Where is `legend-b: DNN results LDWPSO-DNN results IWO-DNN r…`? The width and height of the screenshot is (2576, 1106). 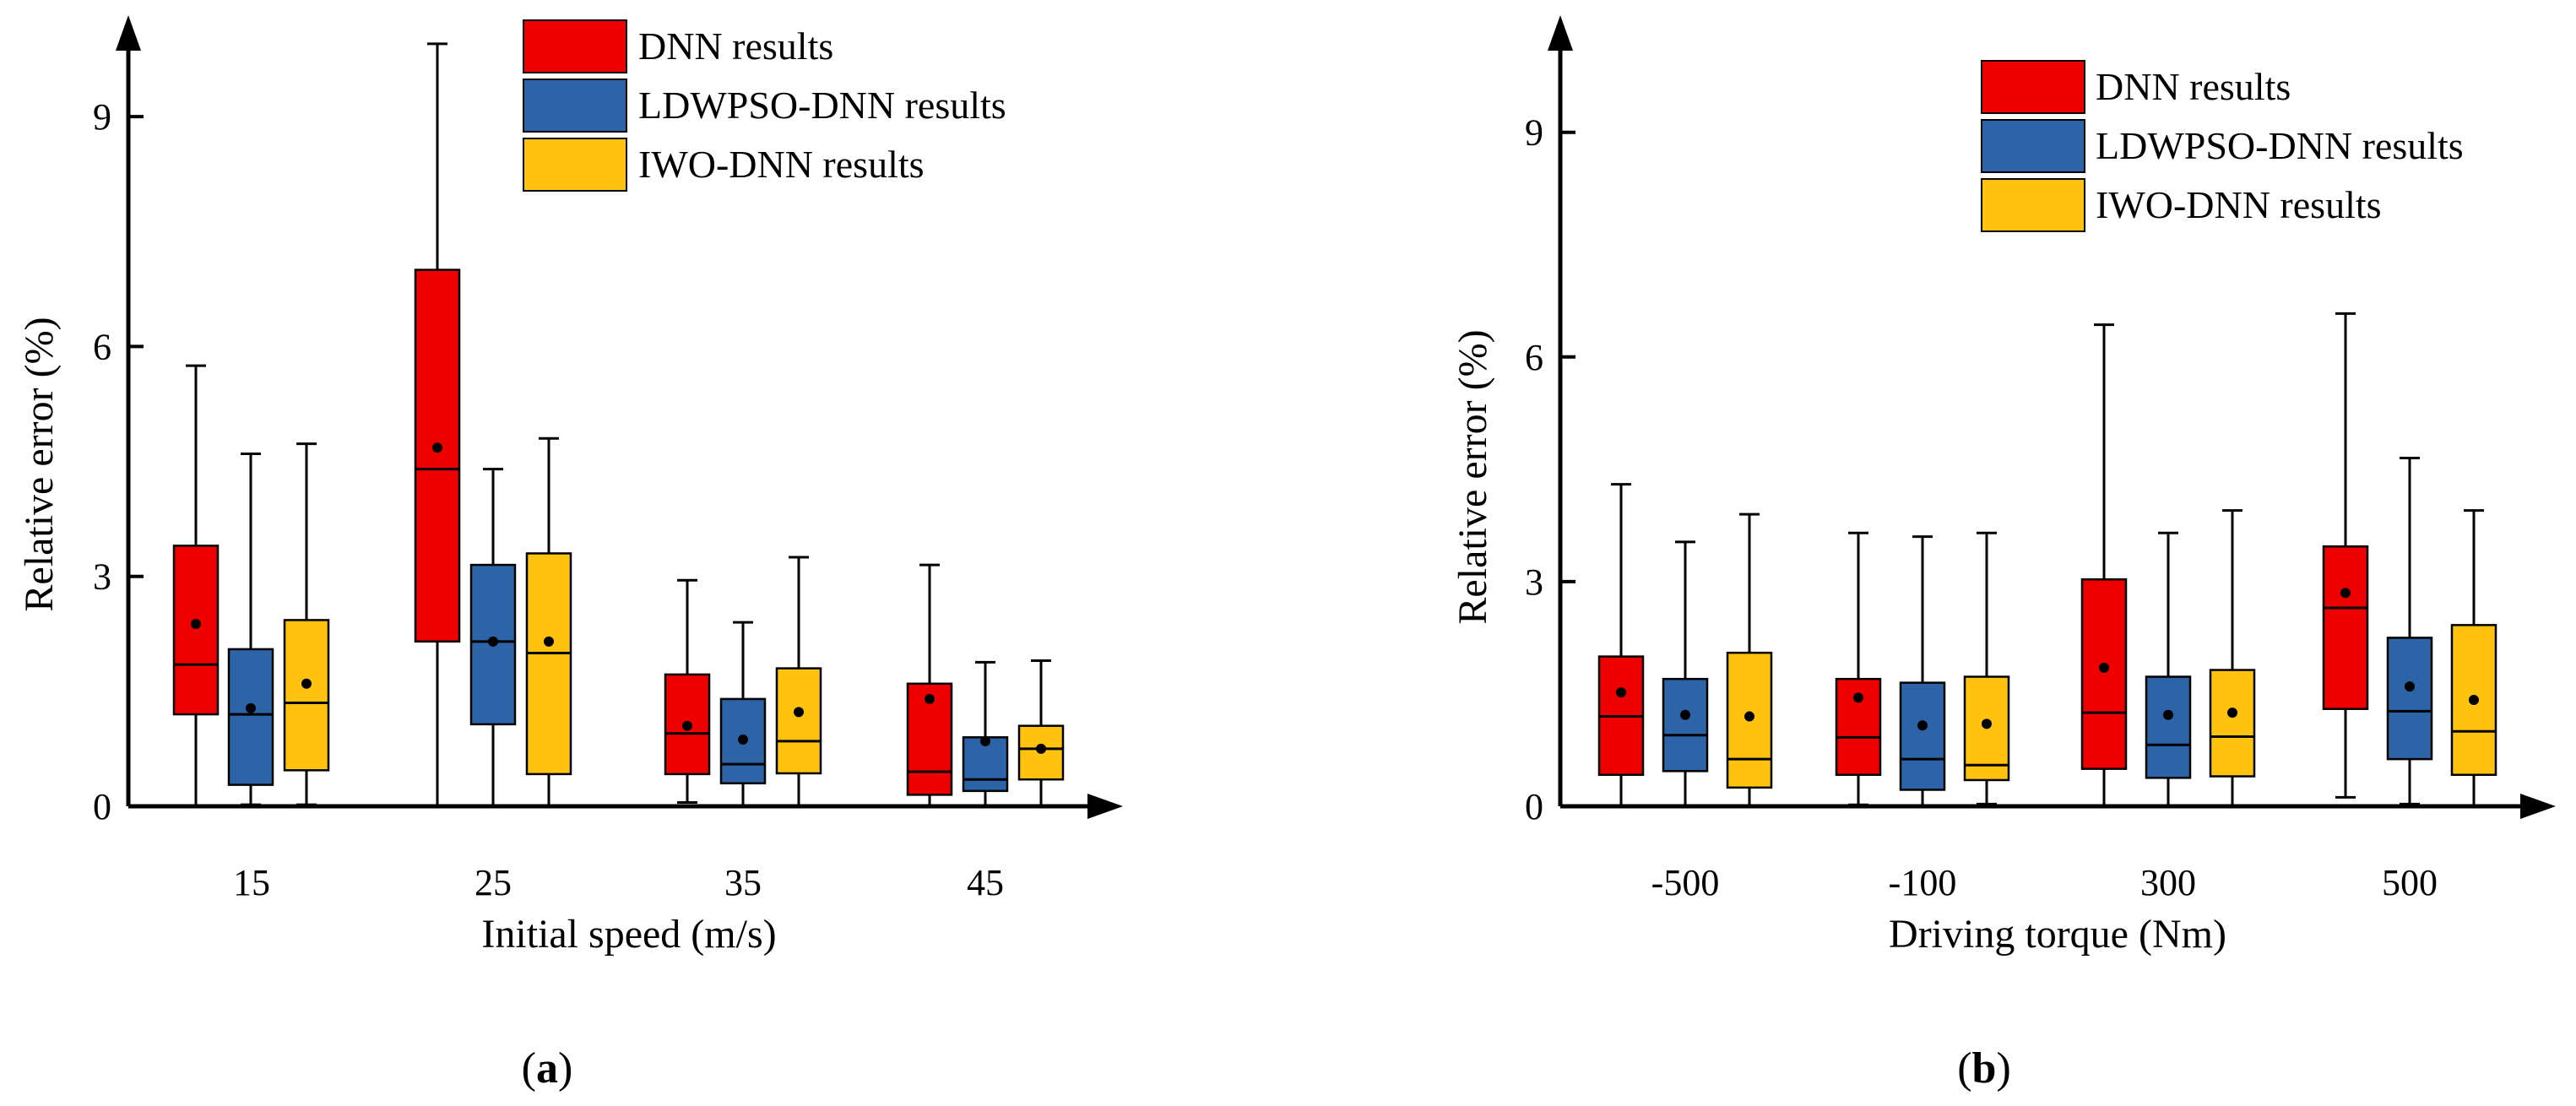 legend-b: DNN results LDWPSO-DNN results IWO-DNN r… is located at coordinates (2222, 146).